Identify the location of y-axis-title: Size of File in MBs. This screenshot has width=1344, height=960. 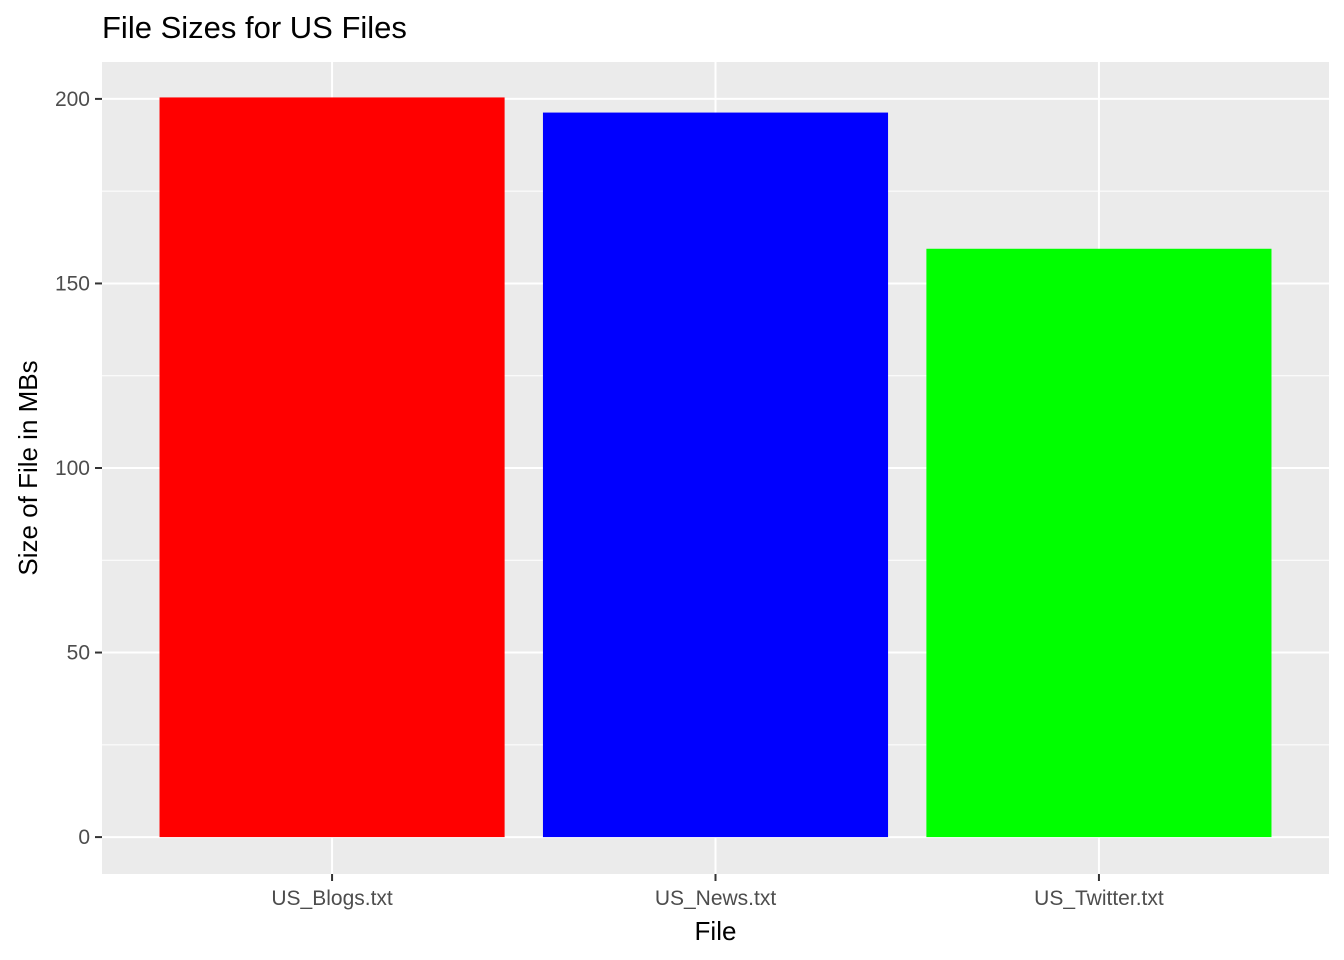
(28, 467).